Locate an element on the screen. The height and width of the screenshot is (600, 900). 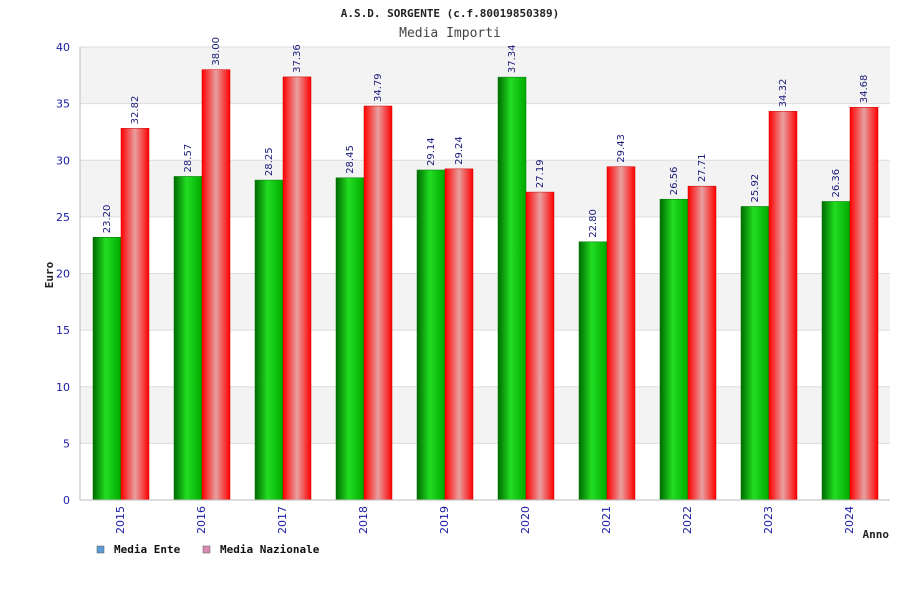
bar-media-ente-2022 is located at coordinates (674, 349).